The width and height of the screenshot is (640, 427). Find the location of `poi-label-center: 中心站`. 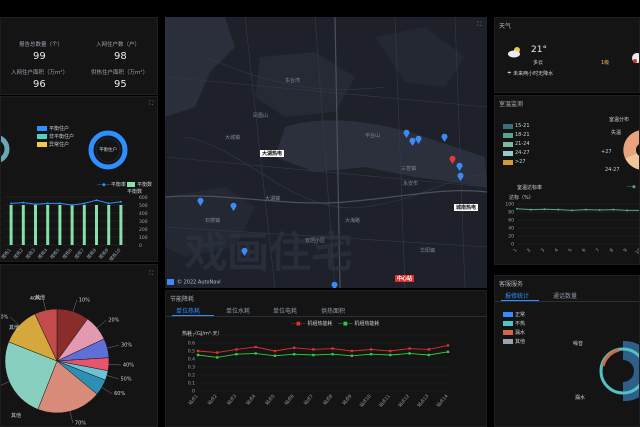

poi-label-center: 中心站 is located at coordinates (405, 278).